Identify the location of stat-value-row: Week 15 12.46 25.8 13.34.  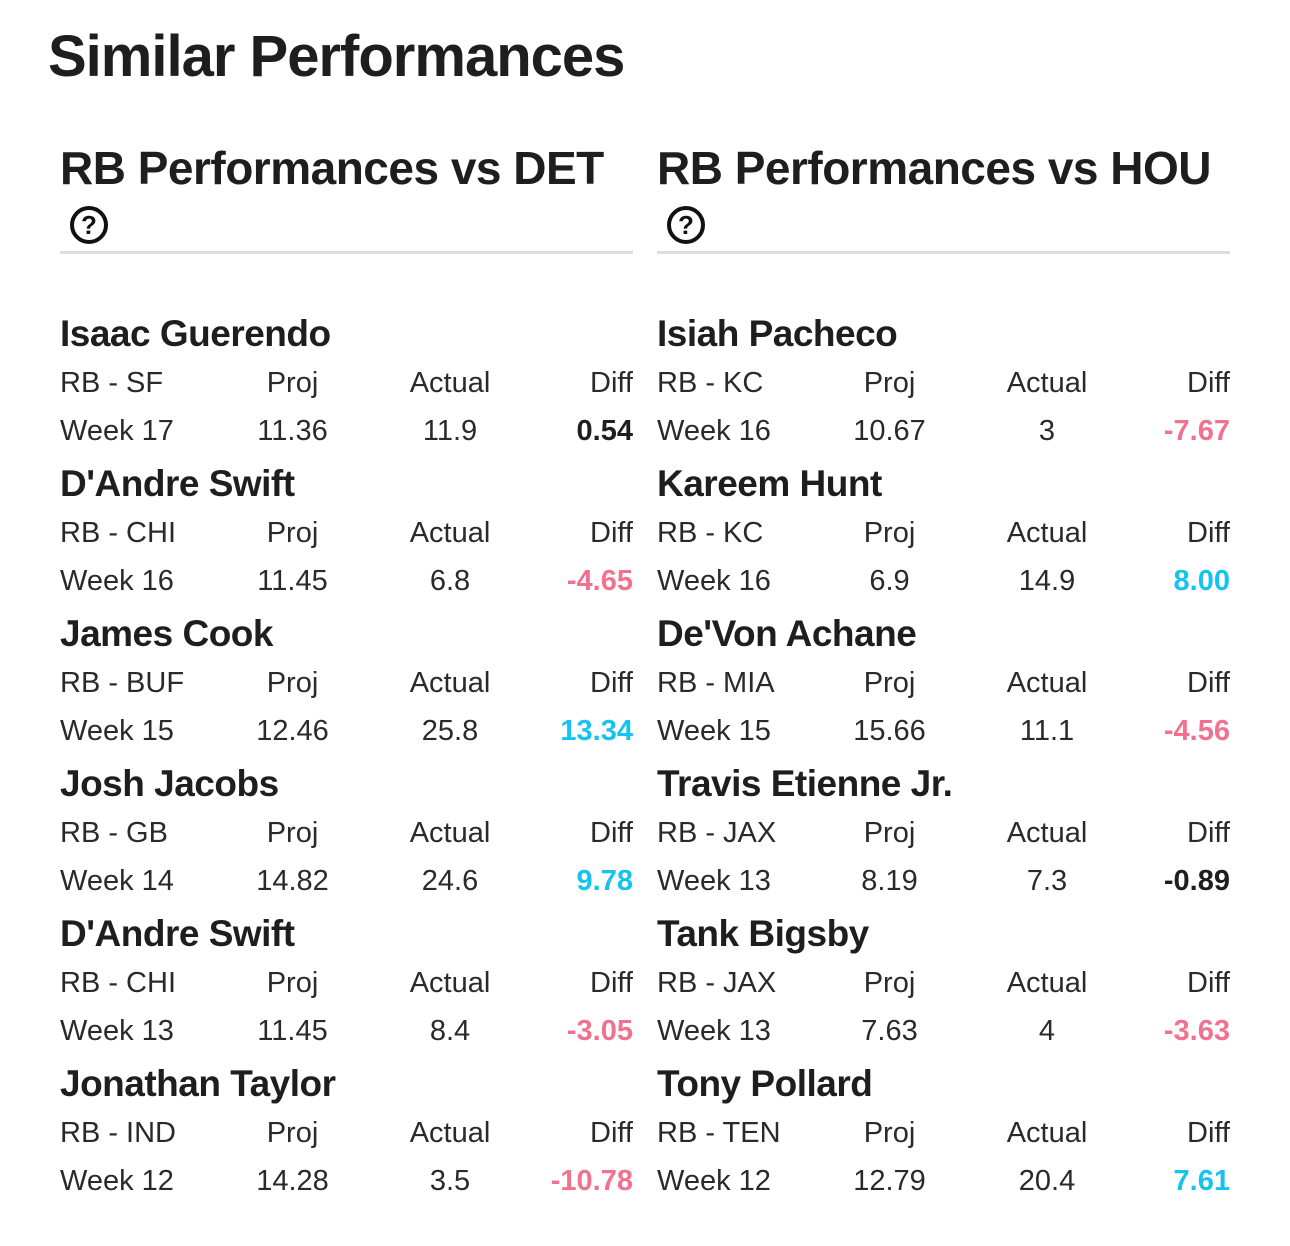
(346, 731).